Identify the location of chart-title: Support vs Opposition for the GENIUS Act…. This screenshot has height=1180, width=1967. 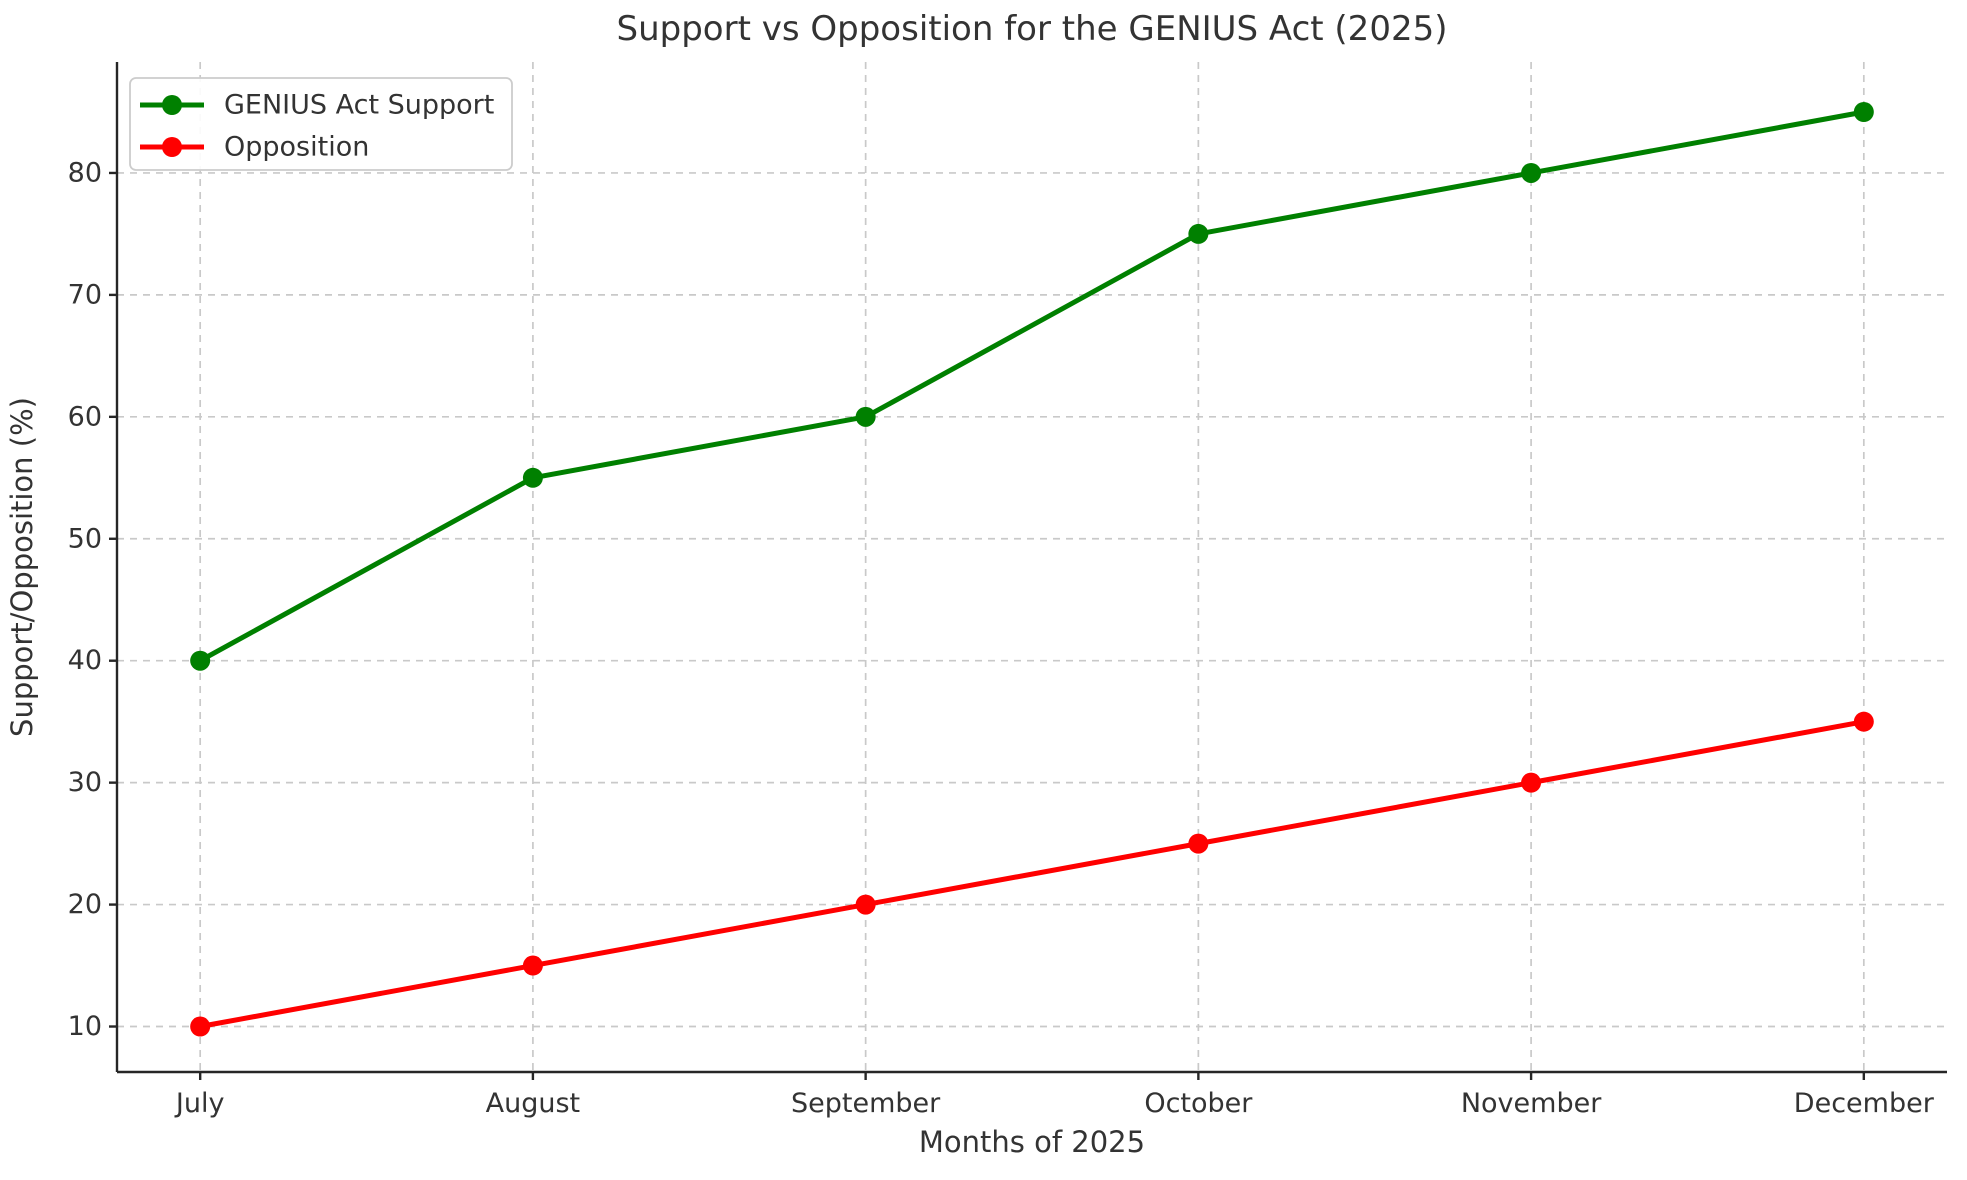
(1032, 29).